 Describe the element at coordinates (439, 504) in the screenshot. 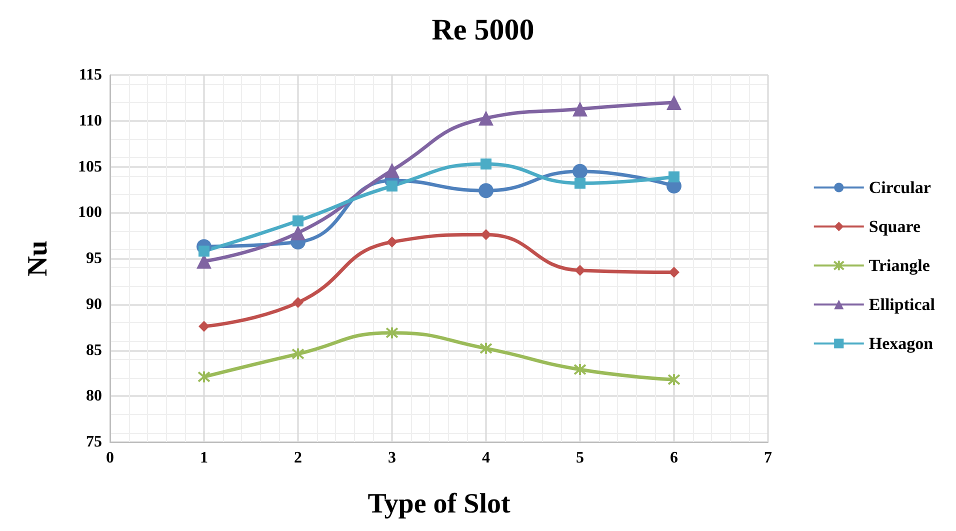

I see `x-axis-title: Type of Slot` at that location.